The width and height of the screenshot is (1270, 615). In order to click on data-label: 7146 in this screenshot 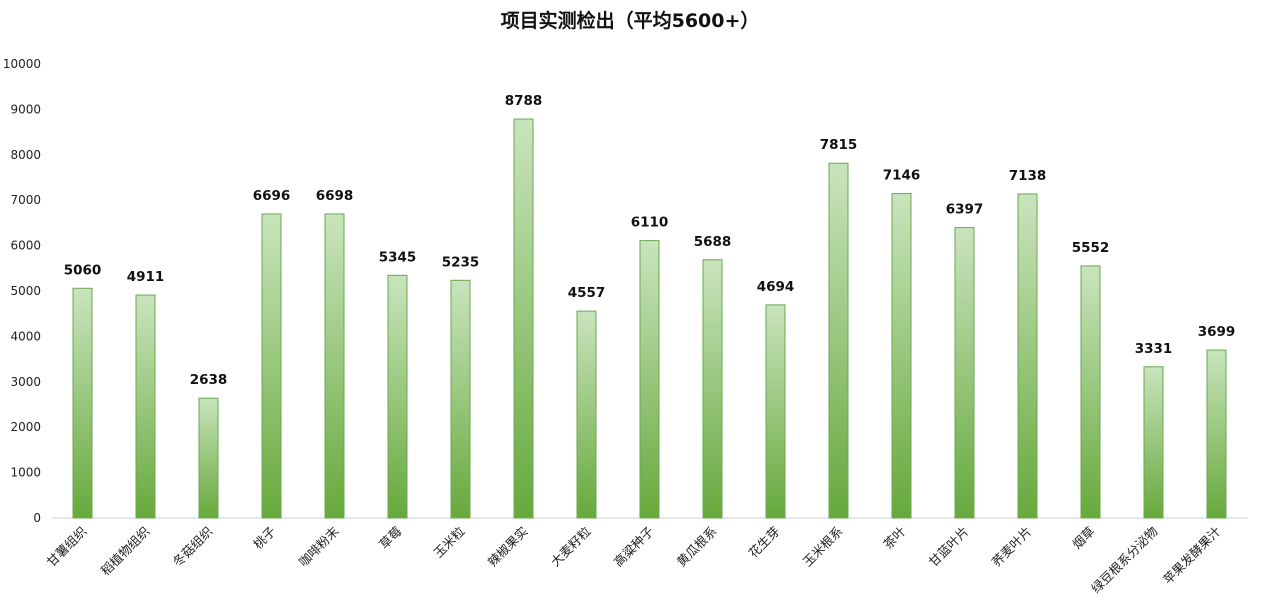, I will do `click(902, 176)`.